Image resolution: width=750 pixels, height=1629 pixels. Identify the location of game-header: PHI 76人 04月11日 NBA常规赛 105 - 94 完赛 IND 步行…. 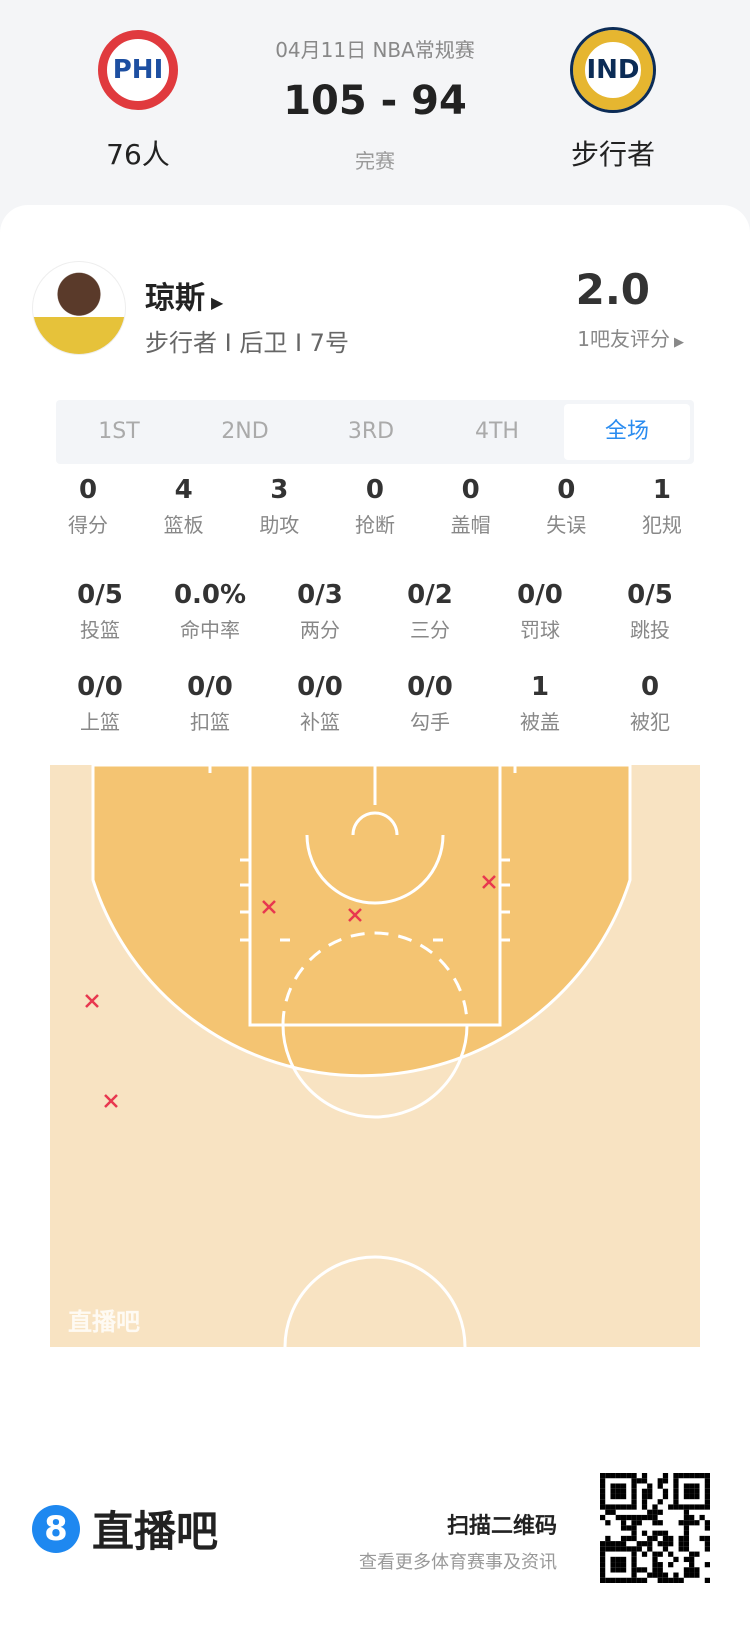
(375, 100).